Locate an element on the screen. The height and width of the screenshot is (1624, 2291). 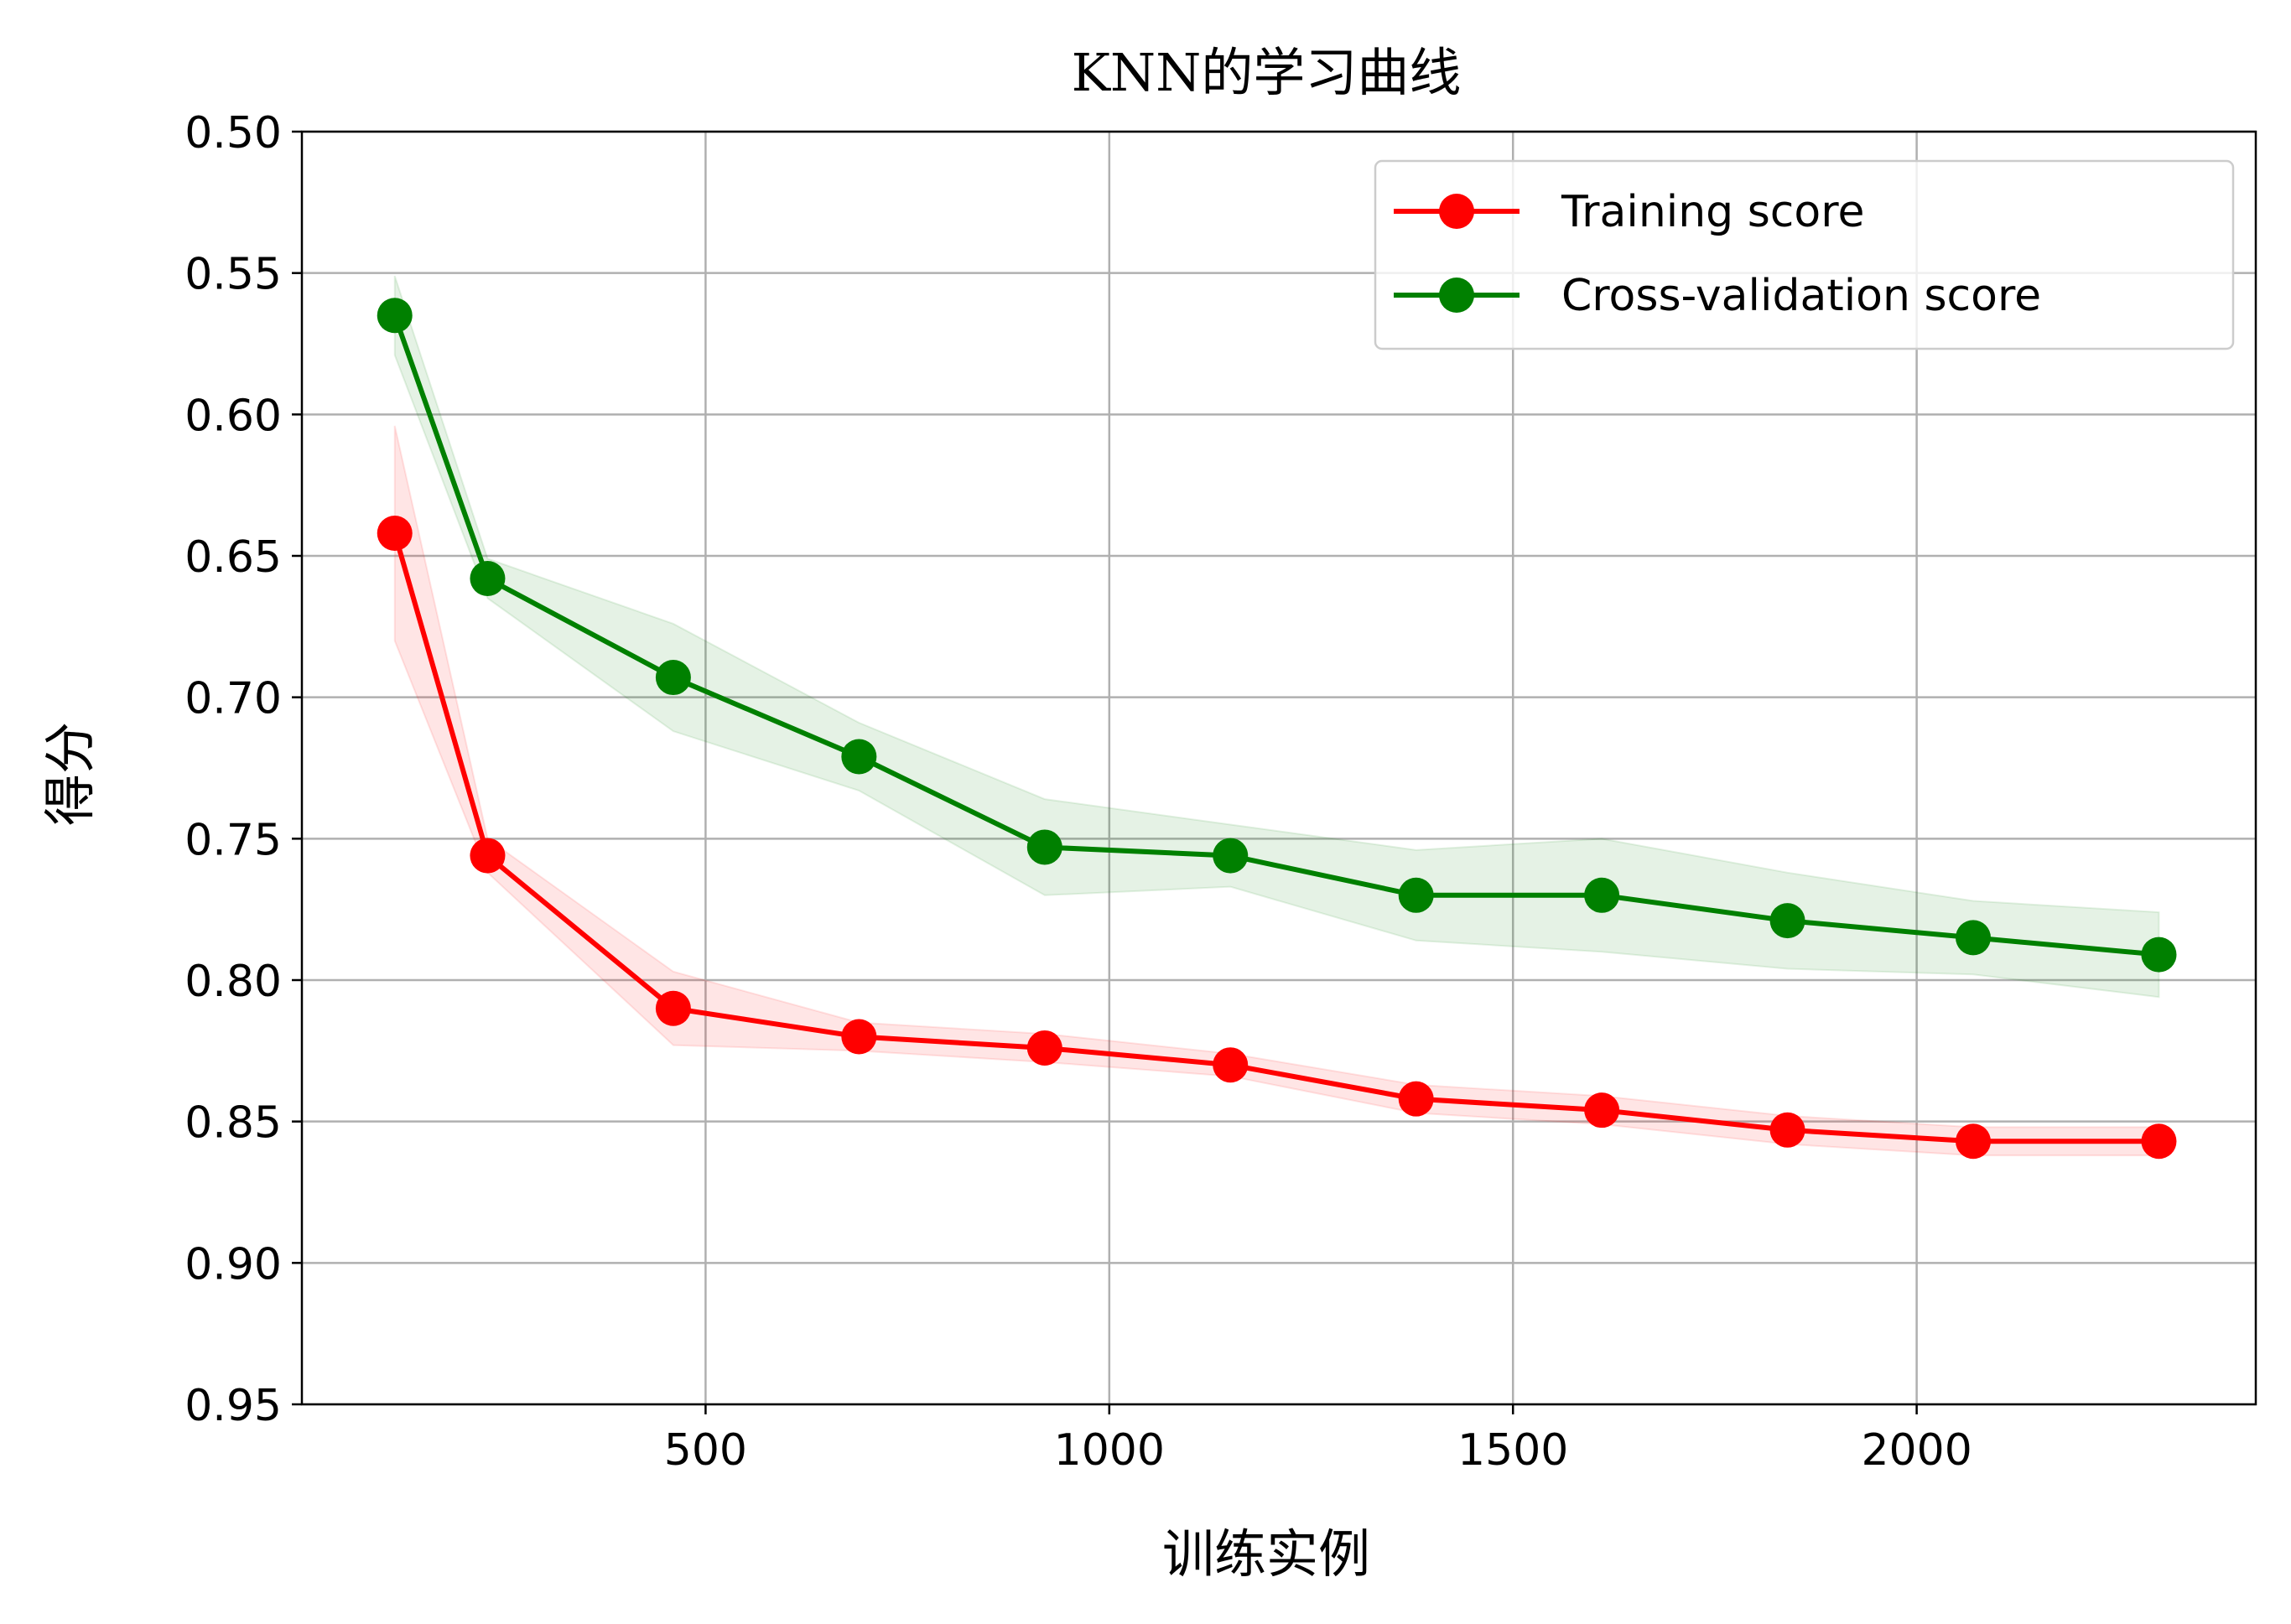
y-tick-label: 0.50 is located at coordinates (233, 133).